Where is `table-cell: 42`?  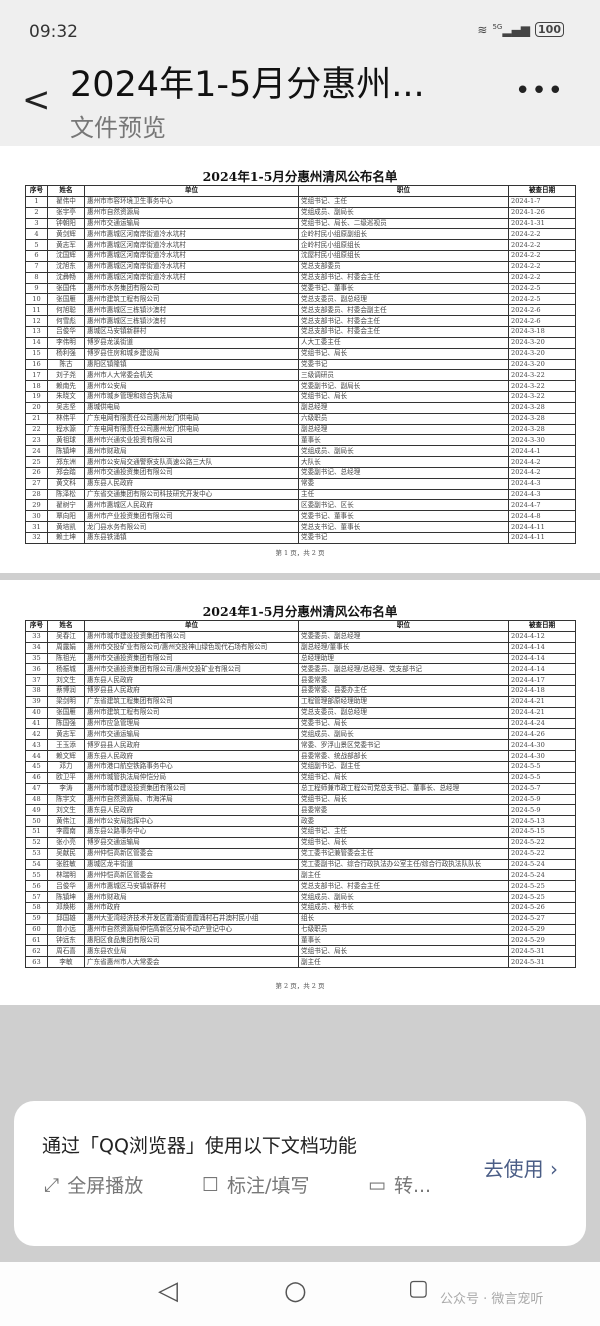
table-cell: 42 is located at coordinates (36, 734).